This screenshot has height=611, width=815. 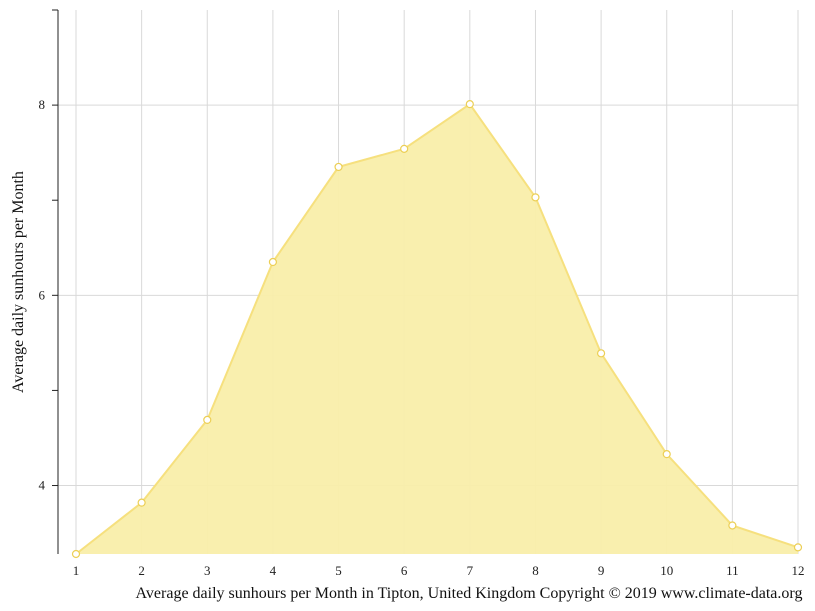 What do you see at coordinates (338, 570) in the screenshot?
I see `x-tick-label: 5` at bounding box center [338, 570].